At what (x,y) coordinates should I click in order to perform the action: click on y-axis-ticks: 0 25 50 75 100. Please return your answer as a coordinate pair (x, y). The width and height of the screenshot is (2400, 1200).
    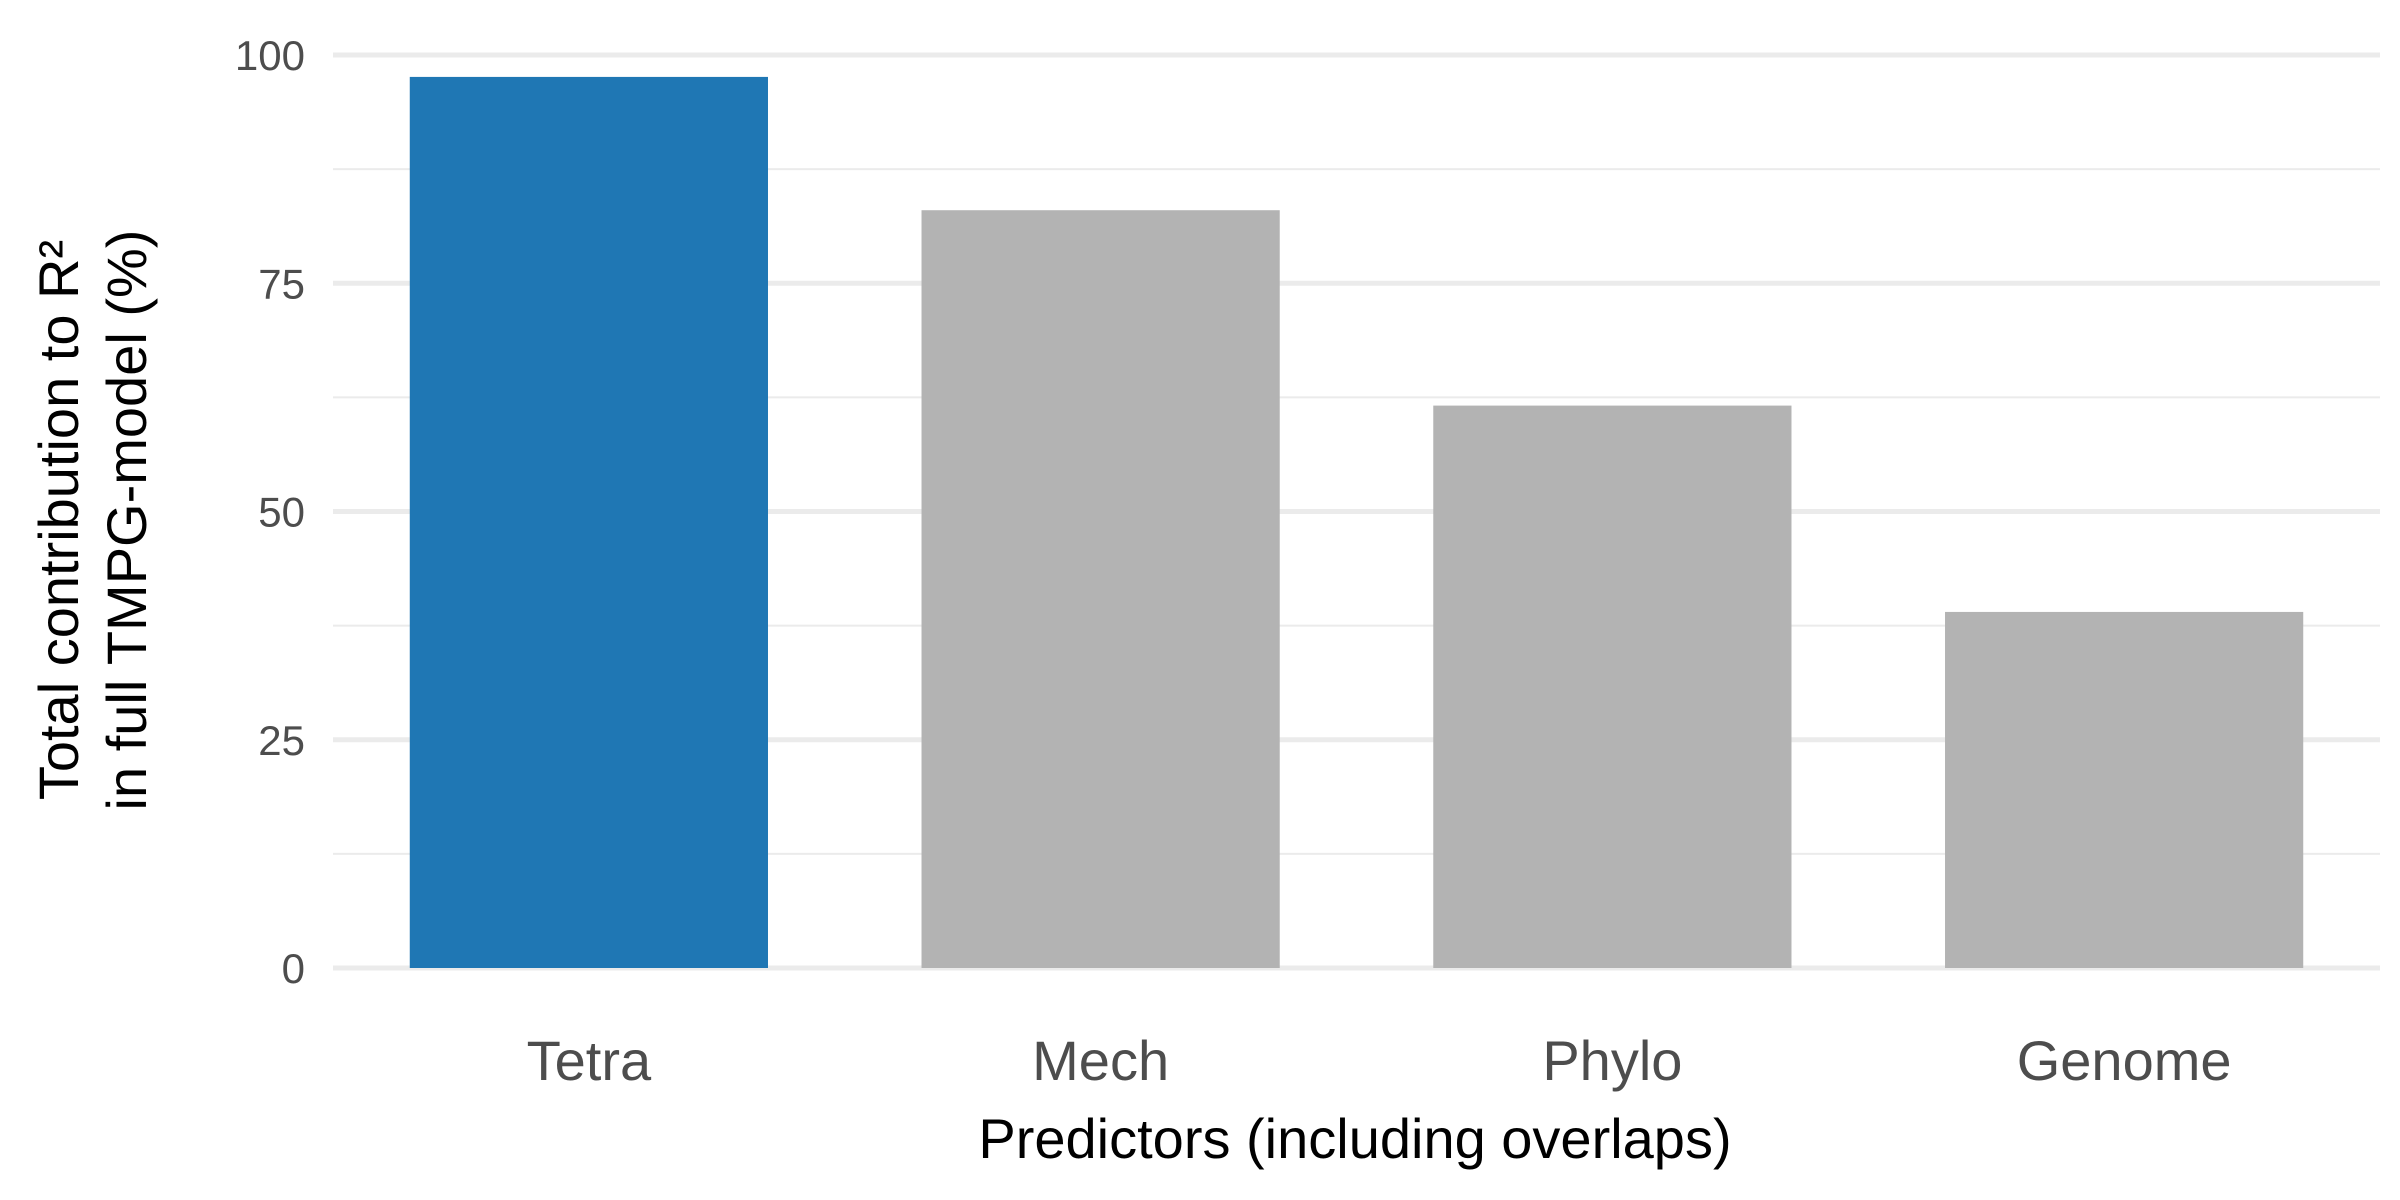
    Looking at the image, I should click on (270, 512).